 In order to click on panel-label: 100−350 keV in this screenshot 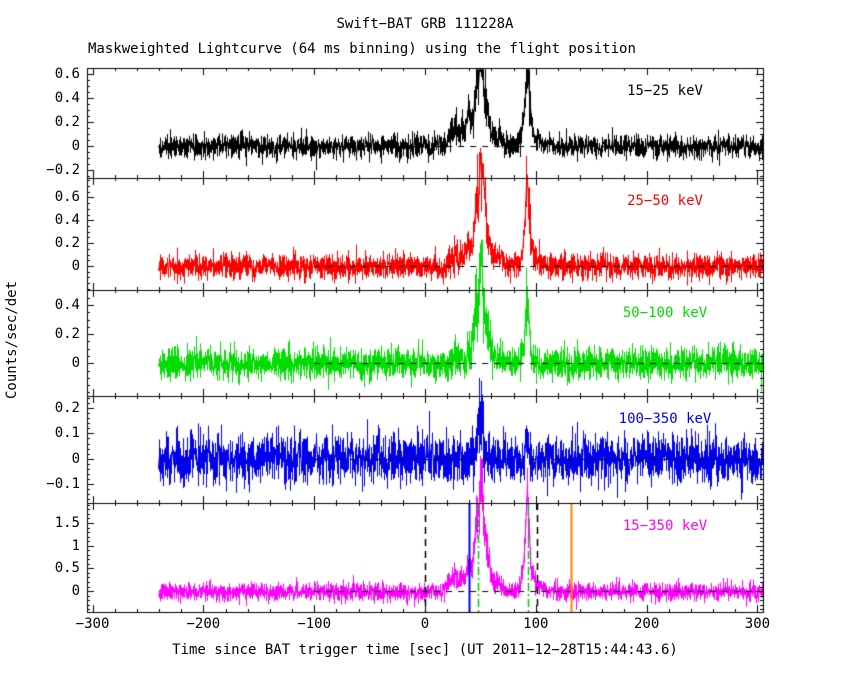, I will do `click(665, 419)`.